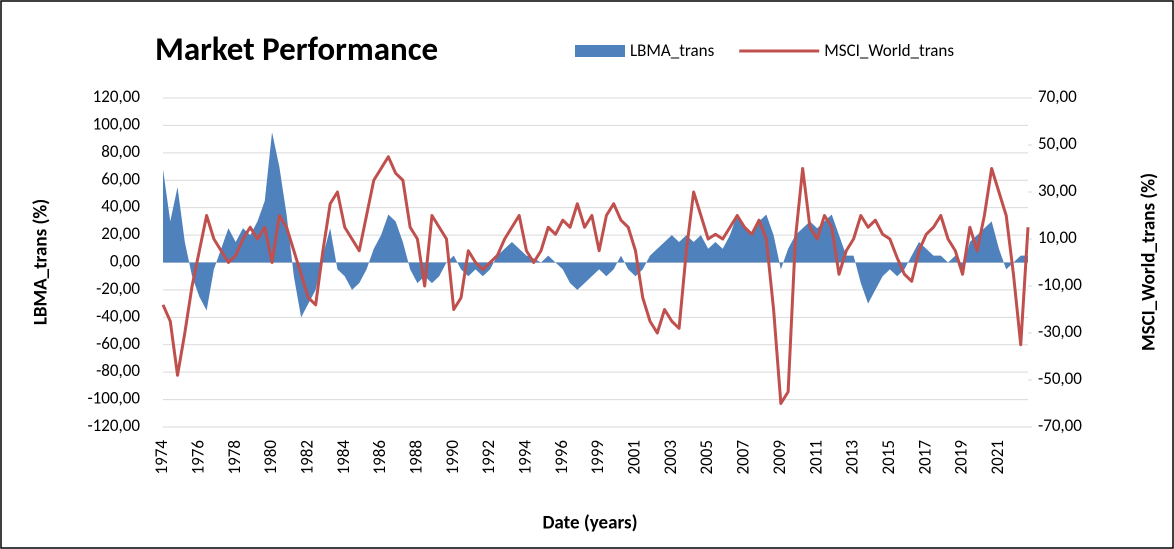 The height and width of the screenshot is (549, 1174). Describe the element at coordinates (706, 457) in the screenshot. I see `x-tick-label: 2005` at that location.